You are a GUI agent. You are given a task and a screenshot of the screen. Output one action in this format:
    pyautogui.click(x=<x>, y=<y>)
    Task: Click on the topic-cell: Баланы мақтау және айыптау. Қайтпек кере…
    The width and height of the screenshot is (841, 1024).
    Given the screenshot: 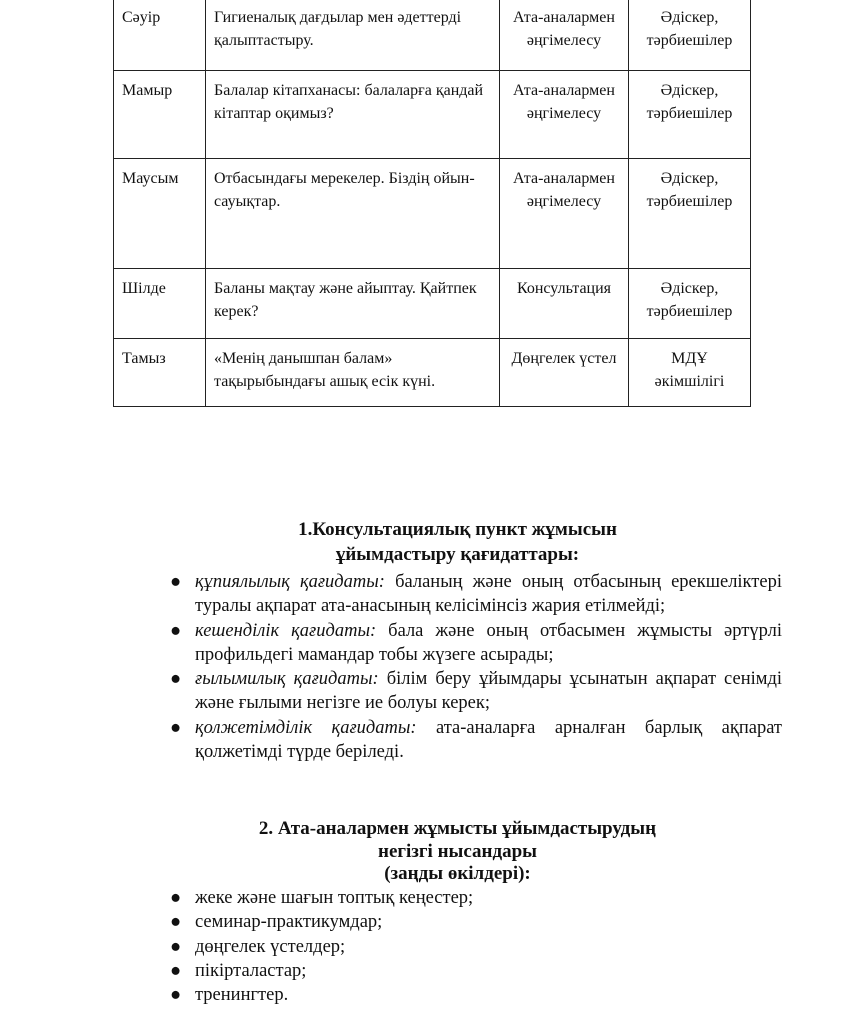 What is the action you would take?
    pyautogui.click(x=352, y=303)
    